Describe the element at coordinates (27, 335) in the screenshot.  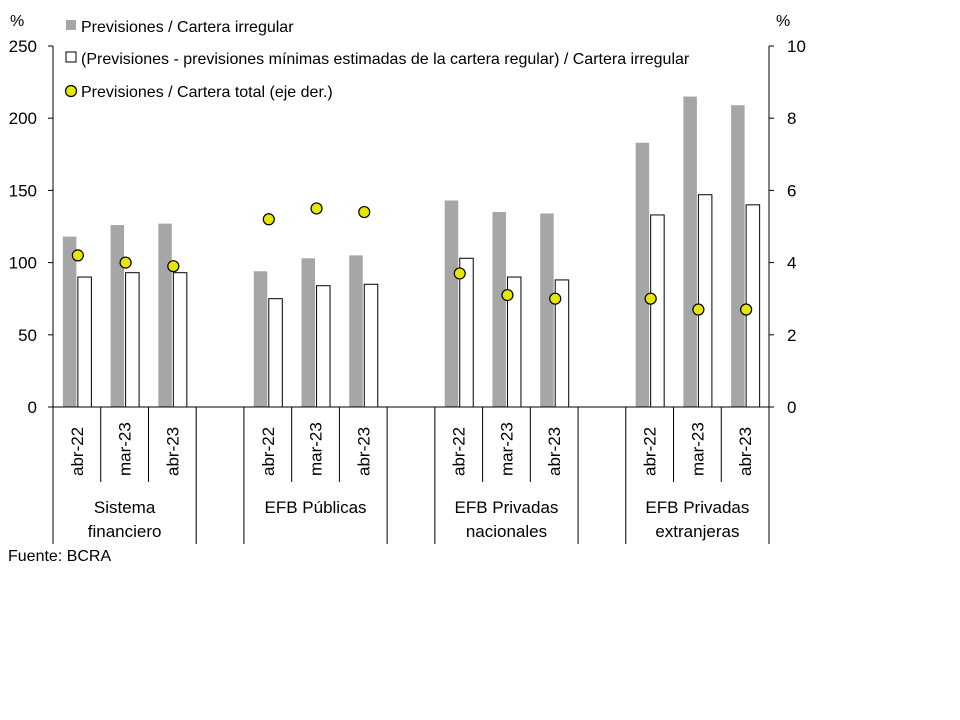
I see `left-axis-tick-label: 50` at that location.